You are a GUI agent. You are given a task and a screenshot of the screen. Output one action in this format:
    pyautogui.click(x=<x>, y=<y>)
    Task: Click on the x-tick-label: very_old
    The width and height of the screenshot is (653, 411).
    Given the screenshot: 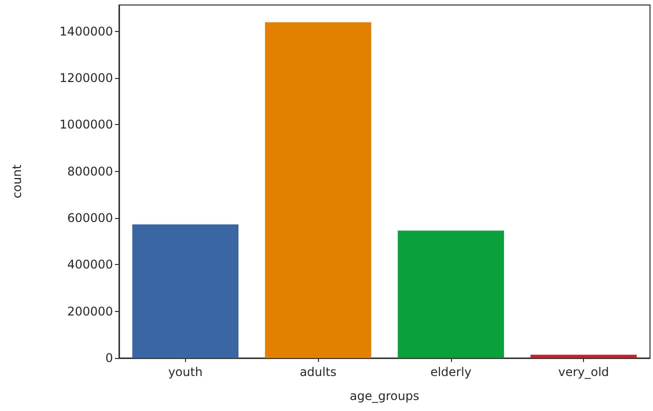 What is the action you would take?
    pyautogui.click(x=584, y=372)
    